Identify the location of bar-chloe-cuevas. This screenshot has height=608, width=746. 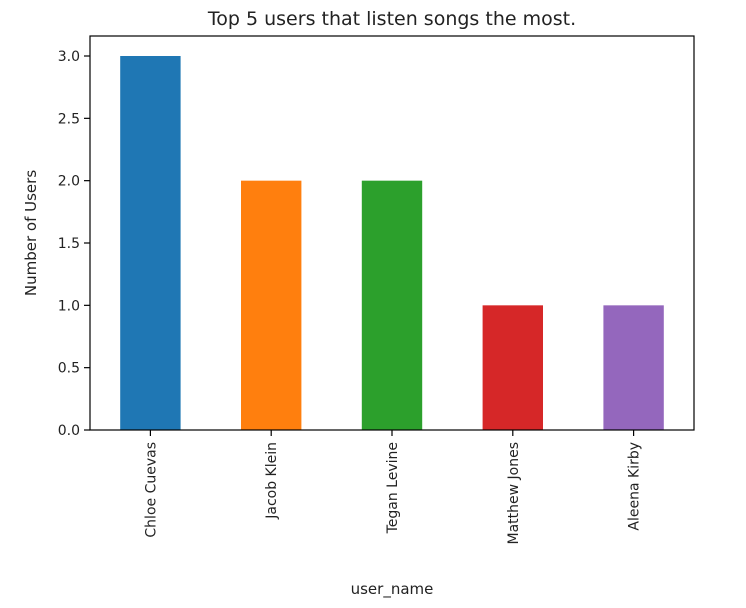
(150, 243).